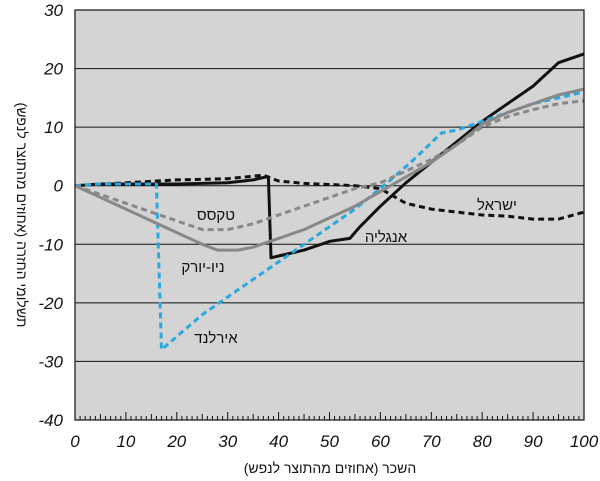 This screenshot has width=600, height=481. What do you see at coordinates (329, 197) in the screenshot?
I see `series-line` at bounding box center [329, 197].